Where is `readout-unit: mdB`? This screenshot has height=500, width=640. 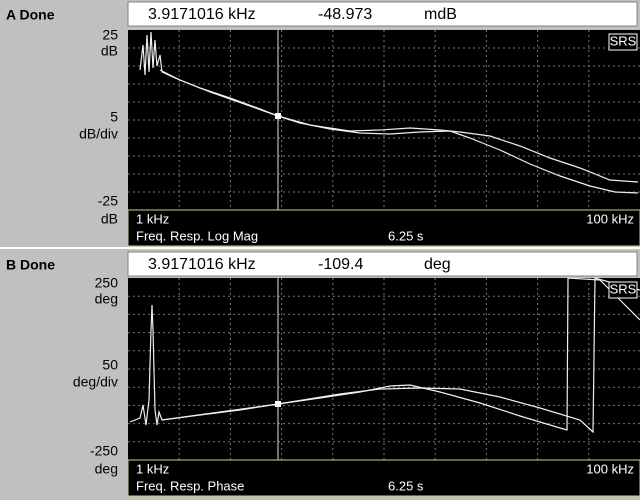
readout-unit: mdB is located at coordinates (440, 14).